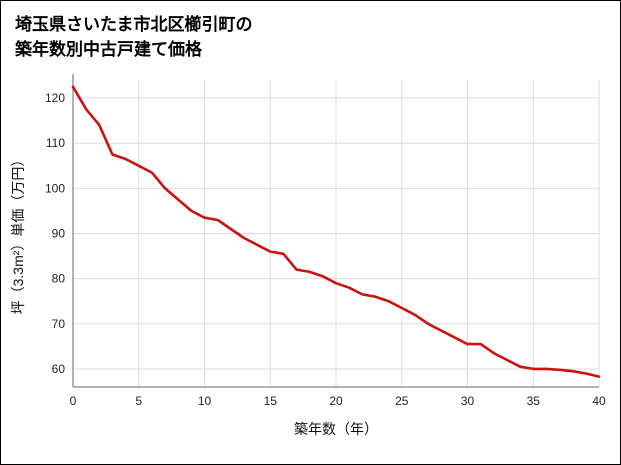  What do you see at coordinates (55, 98) in the screenshot?
I see `y-tick-label: 120` at bounding box center [55, 98].